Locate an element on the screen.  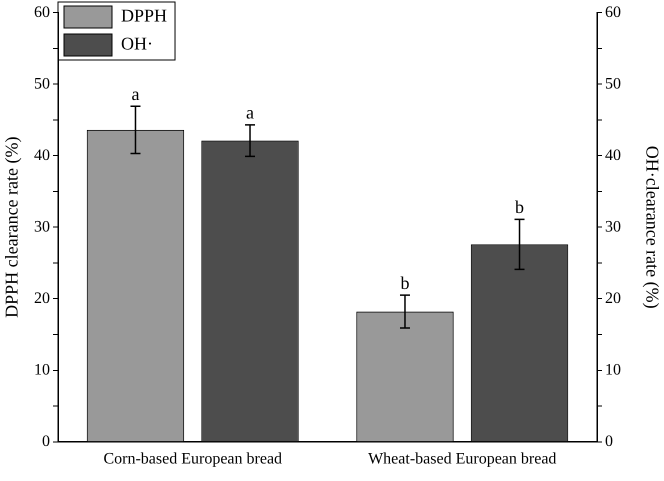
y2-tick-label: 60 is located at coordinates (613, 12).